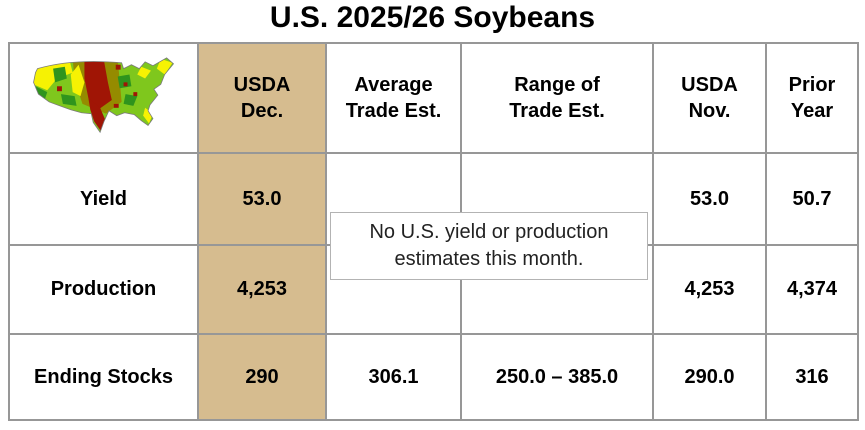  What do you see at coordinates (557, 98) in the screenshot?
I see `col-header-range-trade-est: Range of Trade Est.` at bounding box center [557, 98].